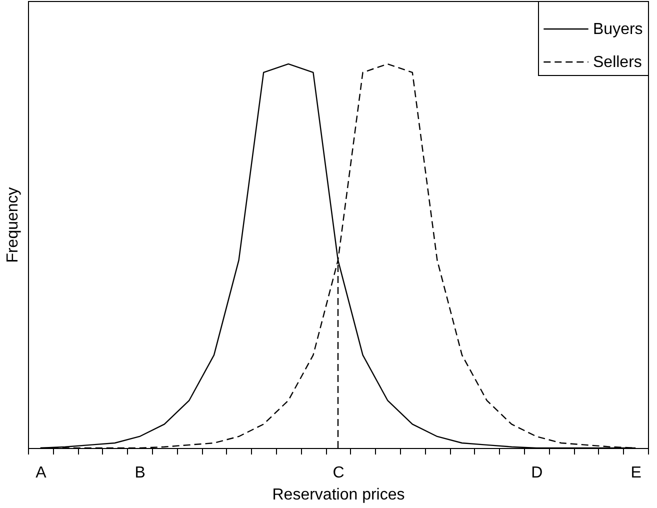 Image resolution: width=657 pixels, height=508 pixels. I want to click on x-tick-label: A, so click(41, 473).